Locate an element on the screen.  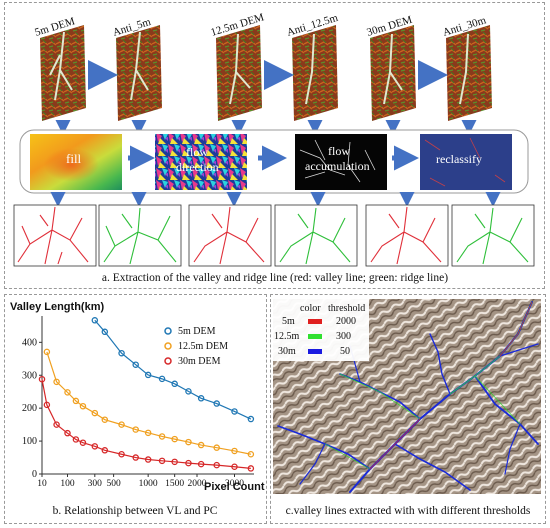
legend-swatch-30m is located at coordinates (315, 351).